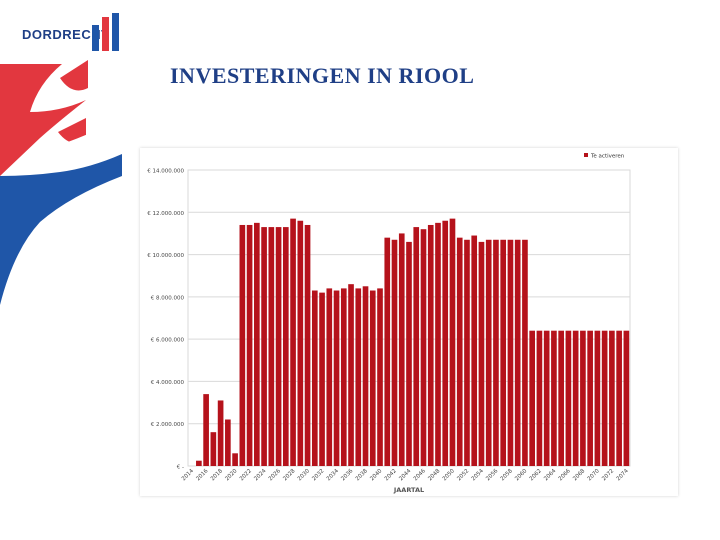 The height and width of the screenshot is (540, 720). I want to click on x-tick-label: 2070, so click(594, 475).